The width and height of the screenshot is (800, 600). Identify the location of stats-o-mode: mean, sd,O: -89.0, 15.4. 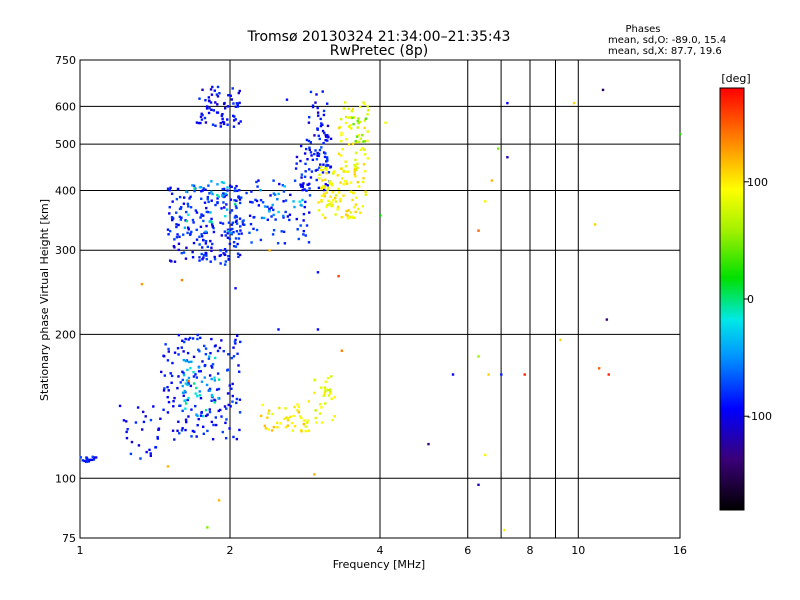
(667, 40).